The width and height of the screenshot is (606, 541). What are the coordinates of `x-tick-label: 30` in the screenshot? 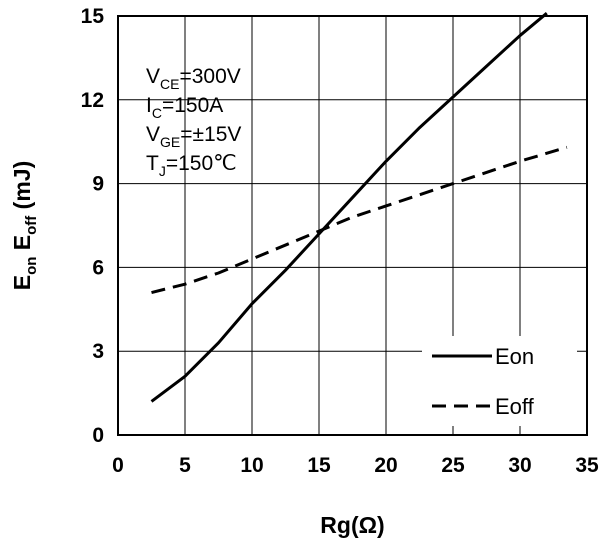 It's located at (519, 465).